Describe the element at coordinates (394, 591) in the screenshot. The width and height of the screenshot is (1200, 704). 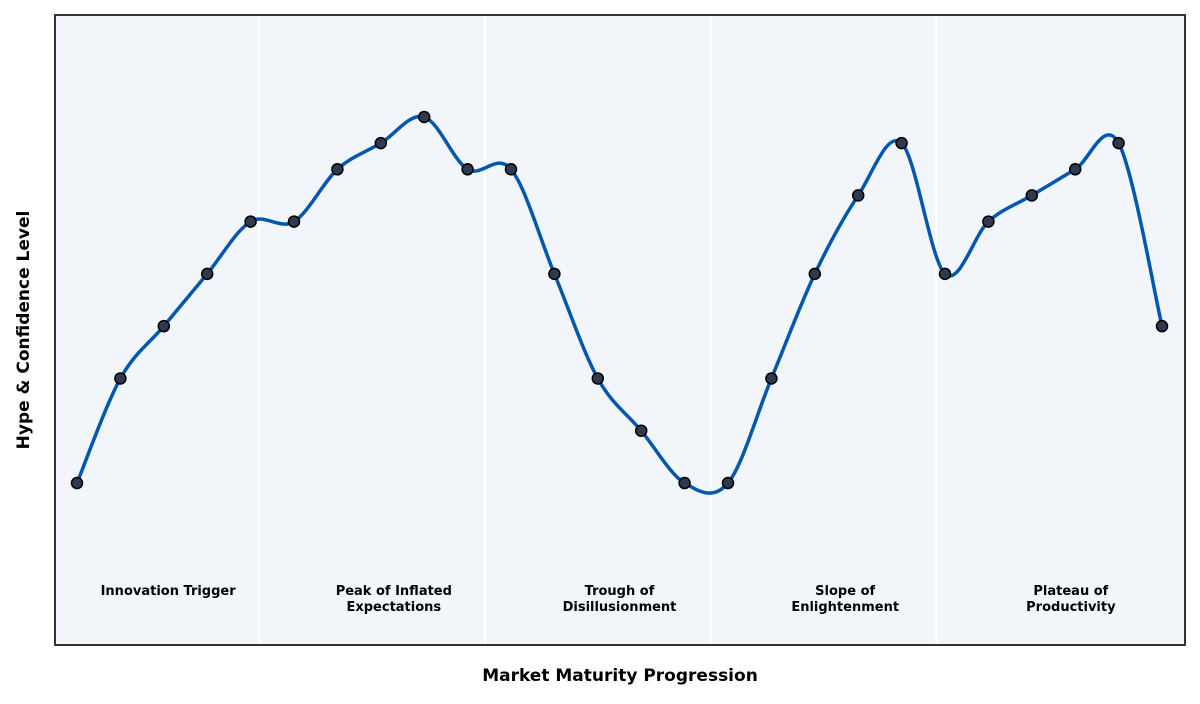
I see `phase-label-line: Peak of Inflated` at that location.